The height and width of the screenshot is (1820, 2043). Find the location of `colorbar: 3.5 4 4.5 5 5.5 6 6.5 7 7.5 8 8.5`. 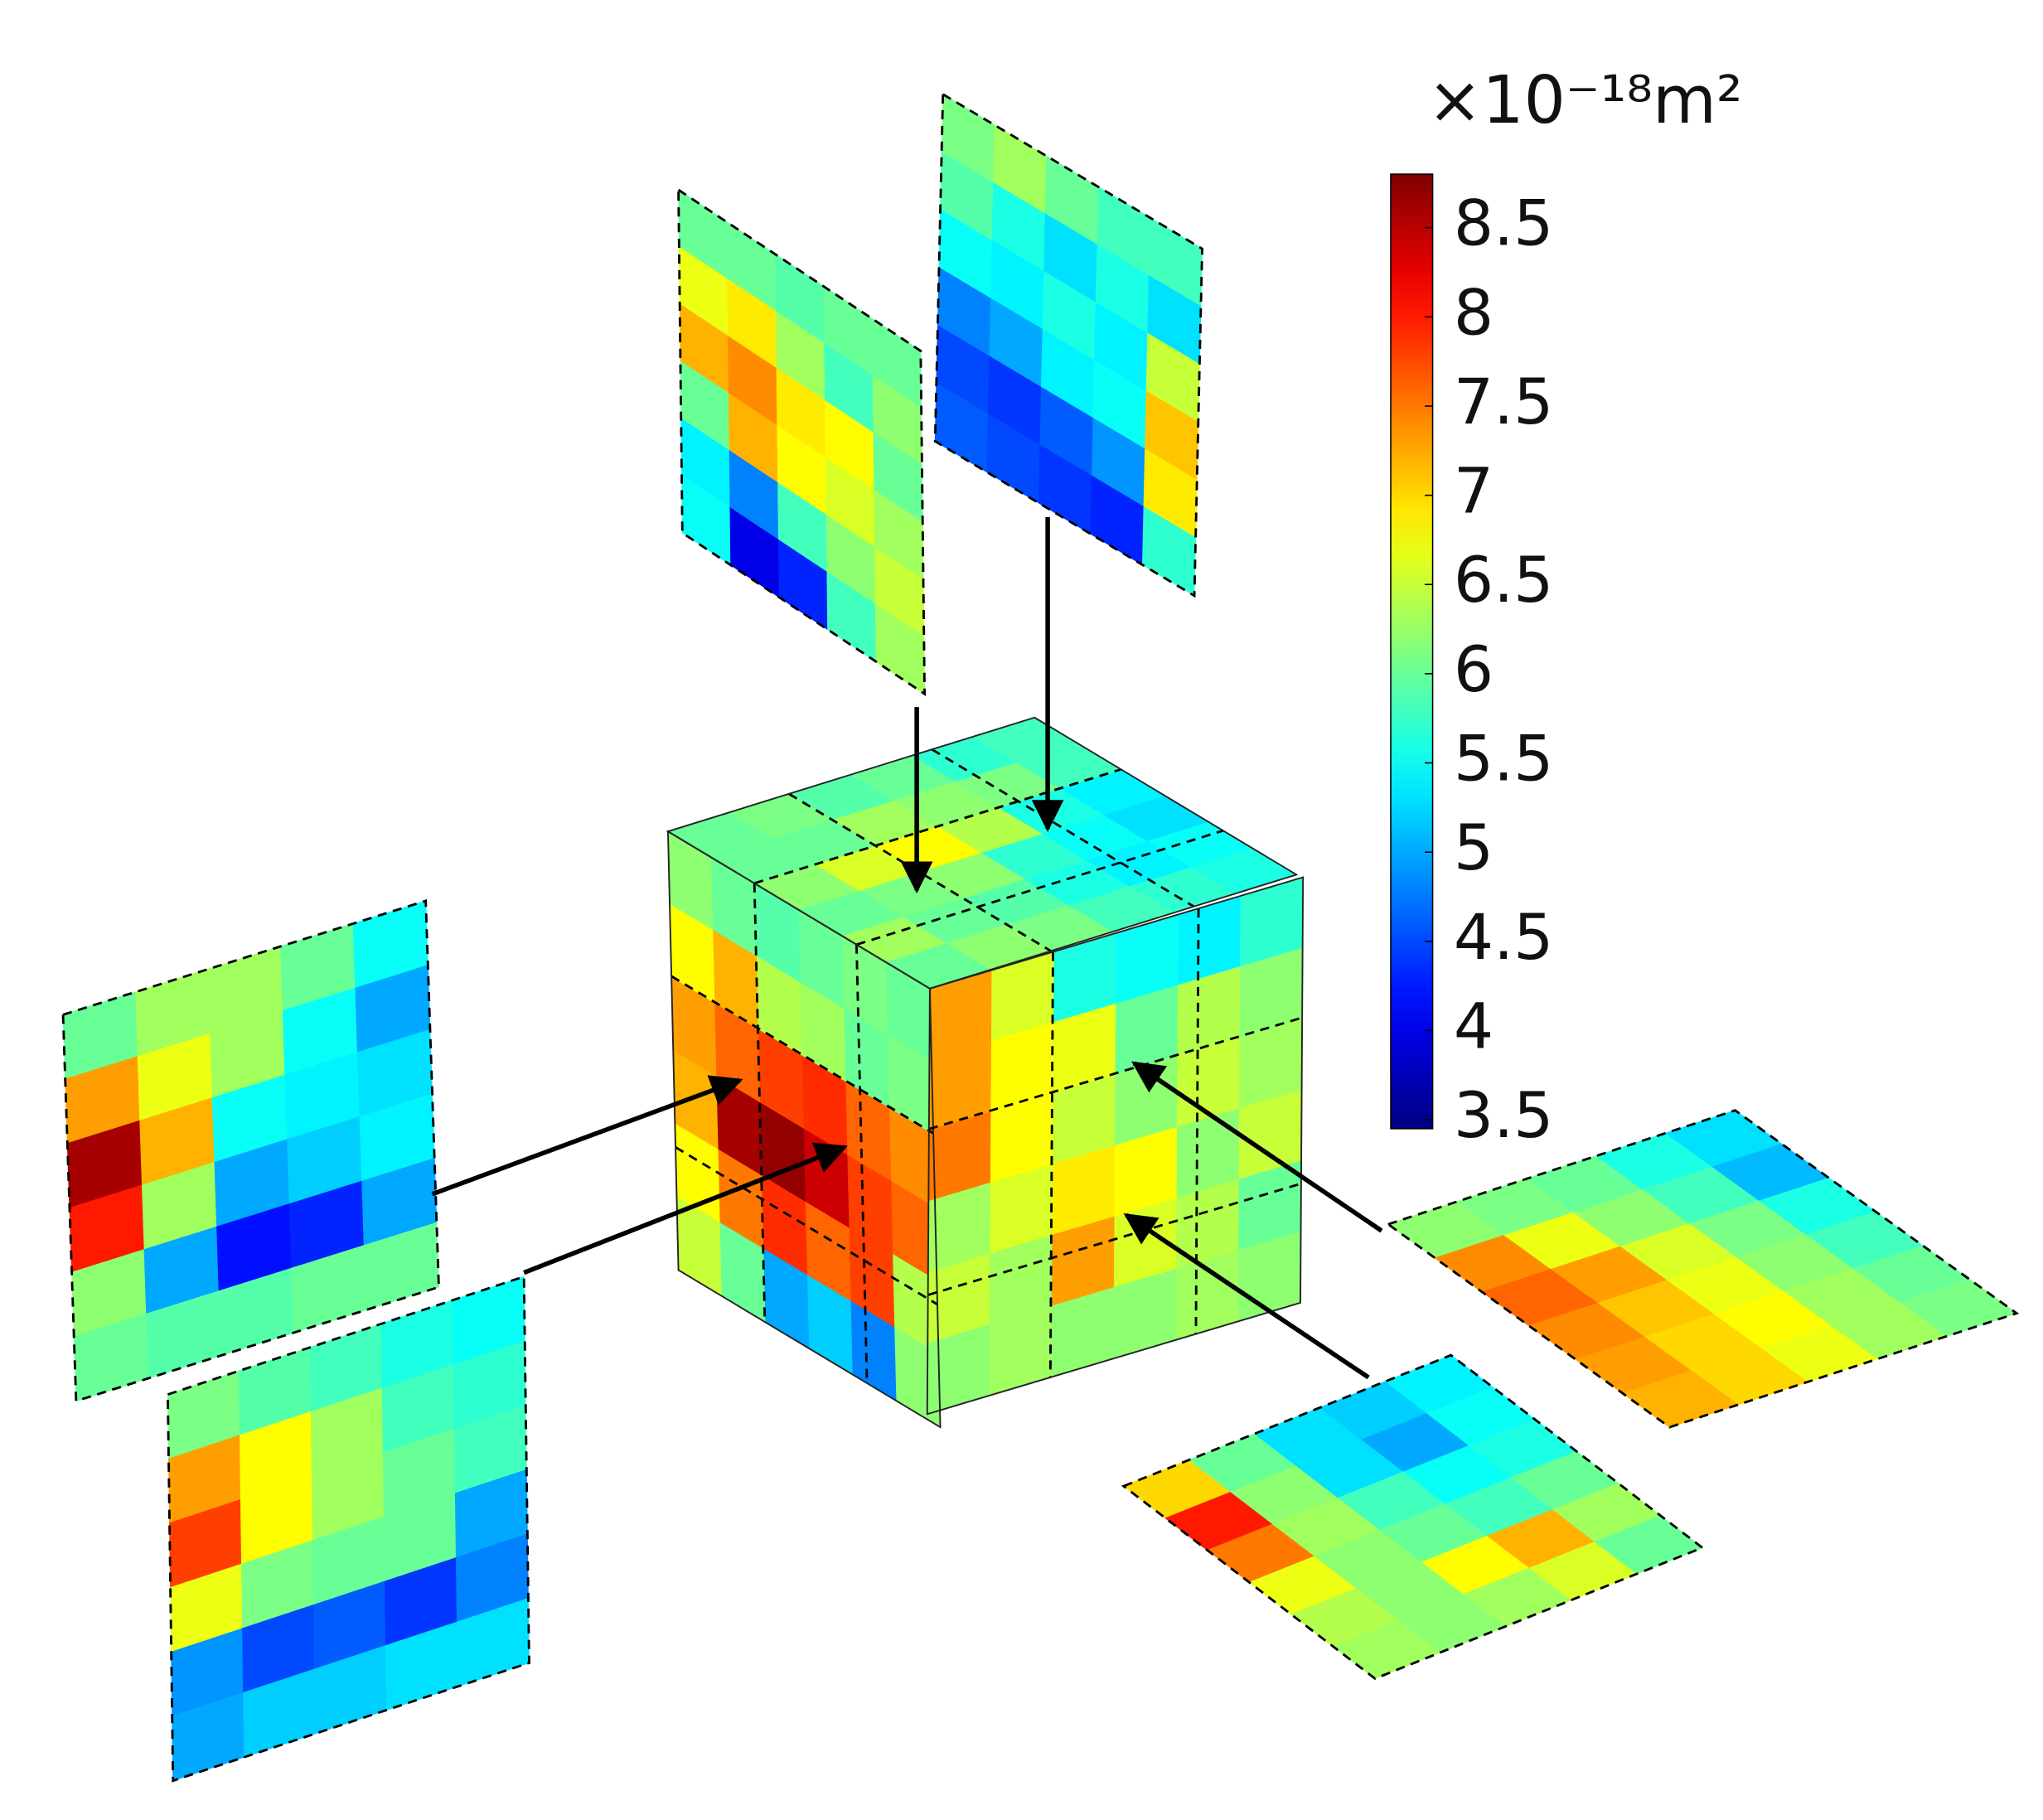

colorbar: 3.5 4 4.5 5 5.5 6 6.5 7 7.5 8 8.5 is located at coordinates (1472, 662).